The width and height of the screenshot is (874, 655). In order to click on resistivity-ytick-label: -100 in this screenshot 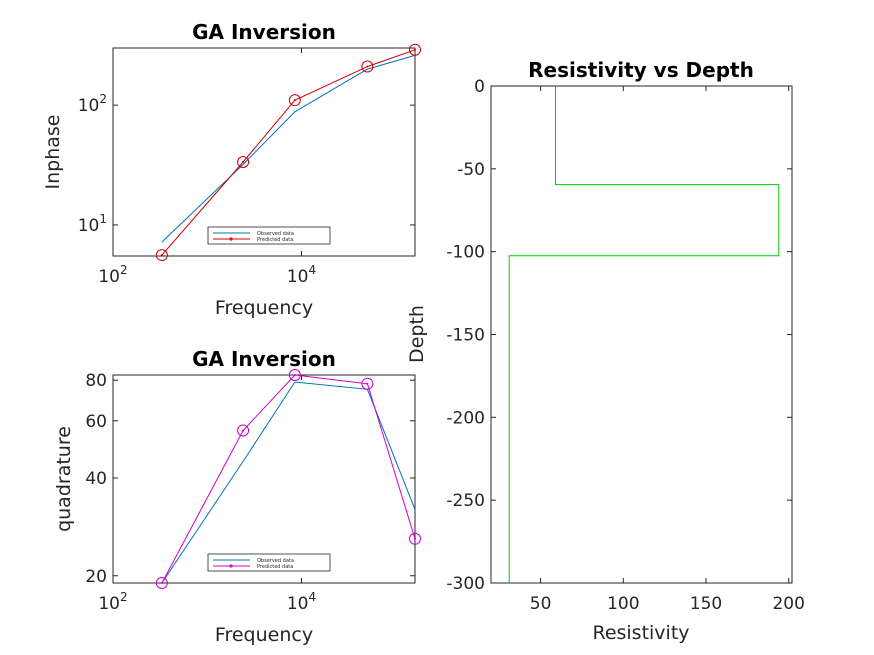, I will do `click(465, 253)`.